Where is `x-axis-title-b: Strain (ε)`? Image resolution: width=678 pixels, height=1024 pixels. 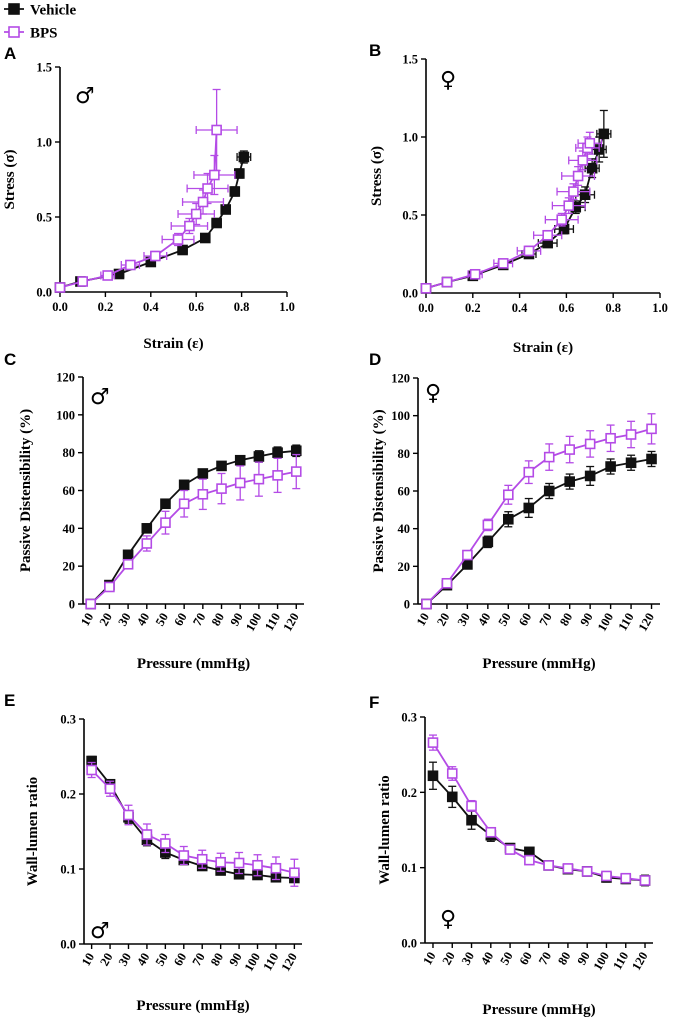 x-axis-title-b: Strain (ε) is located at coordinates (543, 348).